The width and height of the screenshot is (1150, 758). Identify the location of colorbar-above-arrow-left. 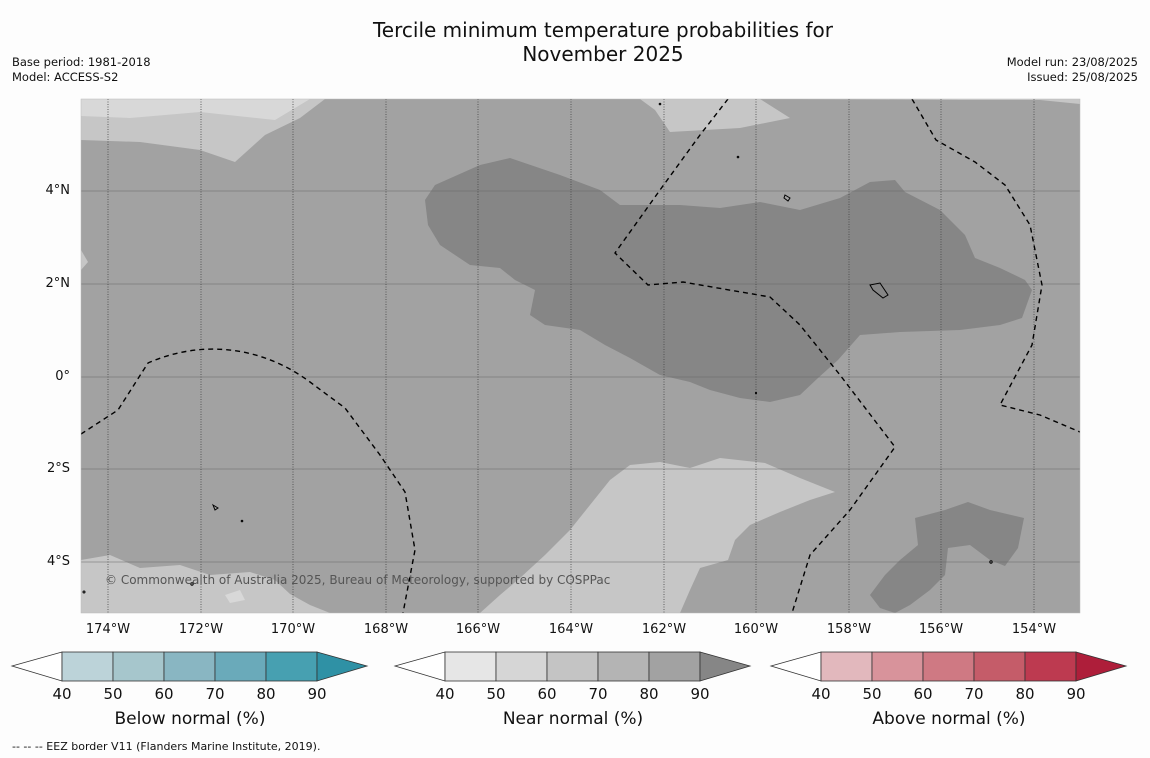
(795, 666).